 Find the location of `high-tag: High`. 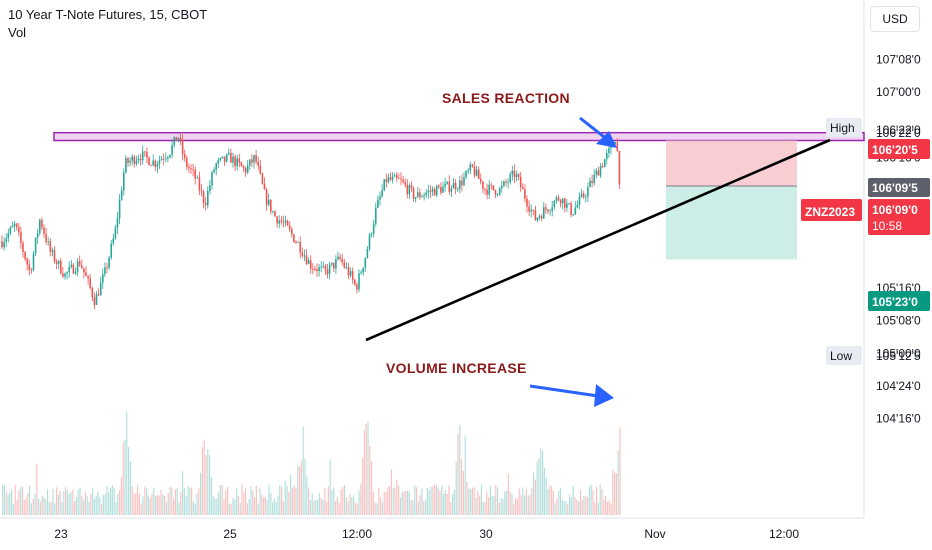

high-tag: High is located at coordinates (844, 127).